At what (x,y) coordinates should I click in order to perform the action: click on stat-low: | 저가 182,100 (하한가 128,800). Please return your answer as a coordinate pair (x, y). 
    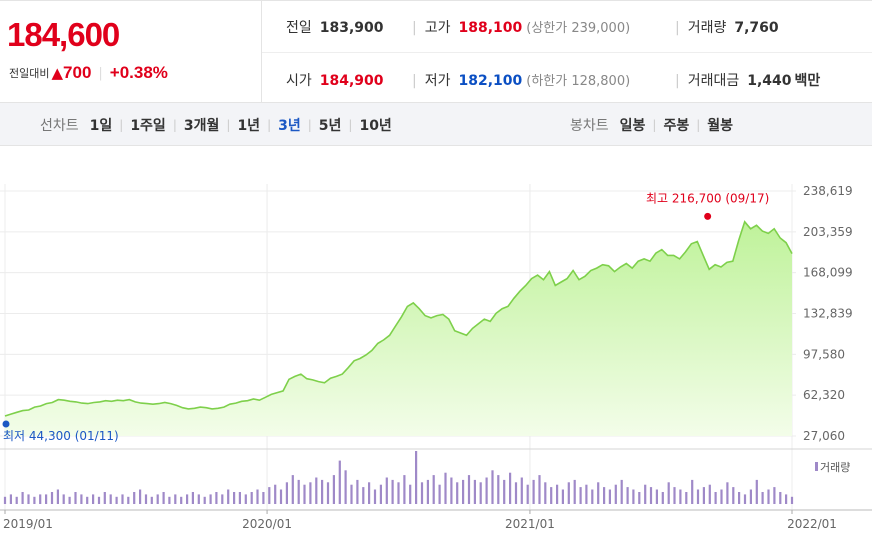
    Looking at the image, I should click on (521, 80).